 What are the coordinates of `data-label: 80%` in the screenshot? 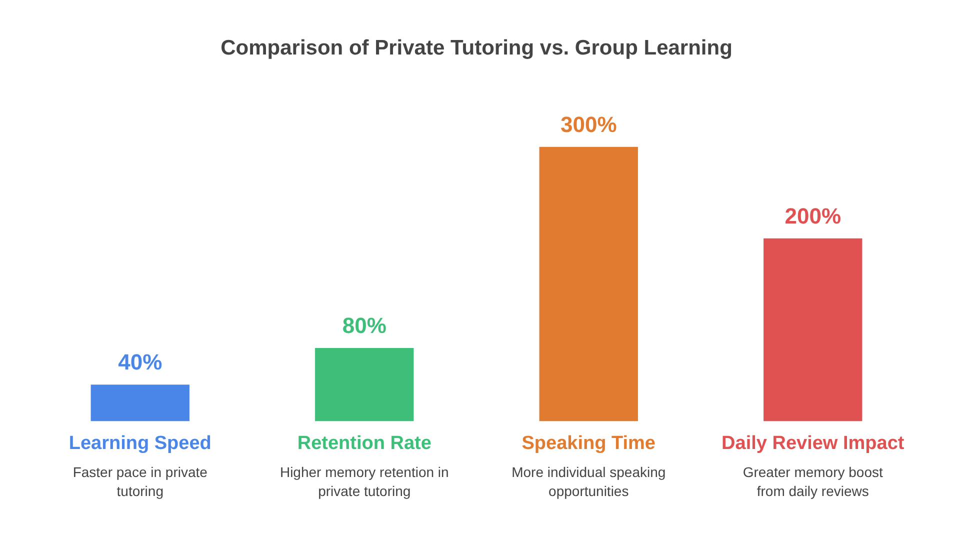 It's located at (364, 325).